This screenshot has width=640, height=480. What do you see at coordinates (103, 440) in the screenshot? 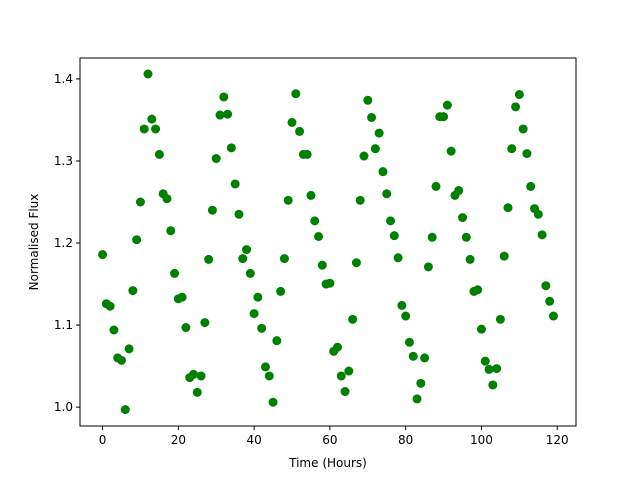
I see `x-tick-label: 0` at bounding box center [103, 440].